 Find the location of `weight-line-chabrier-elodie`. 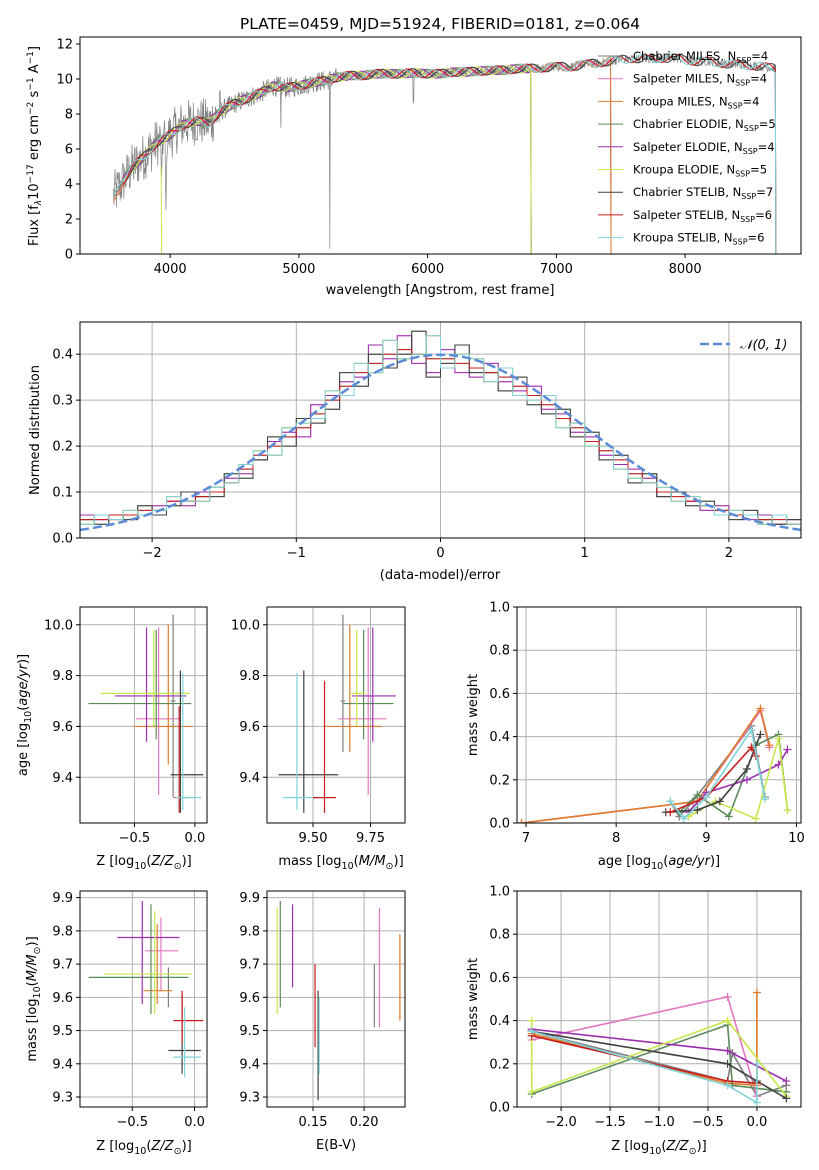

weight-line-chabrier-elodie is located at coordinates (659, 1059).